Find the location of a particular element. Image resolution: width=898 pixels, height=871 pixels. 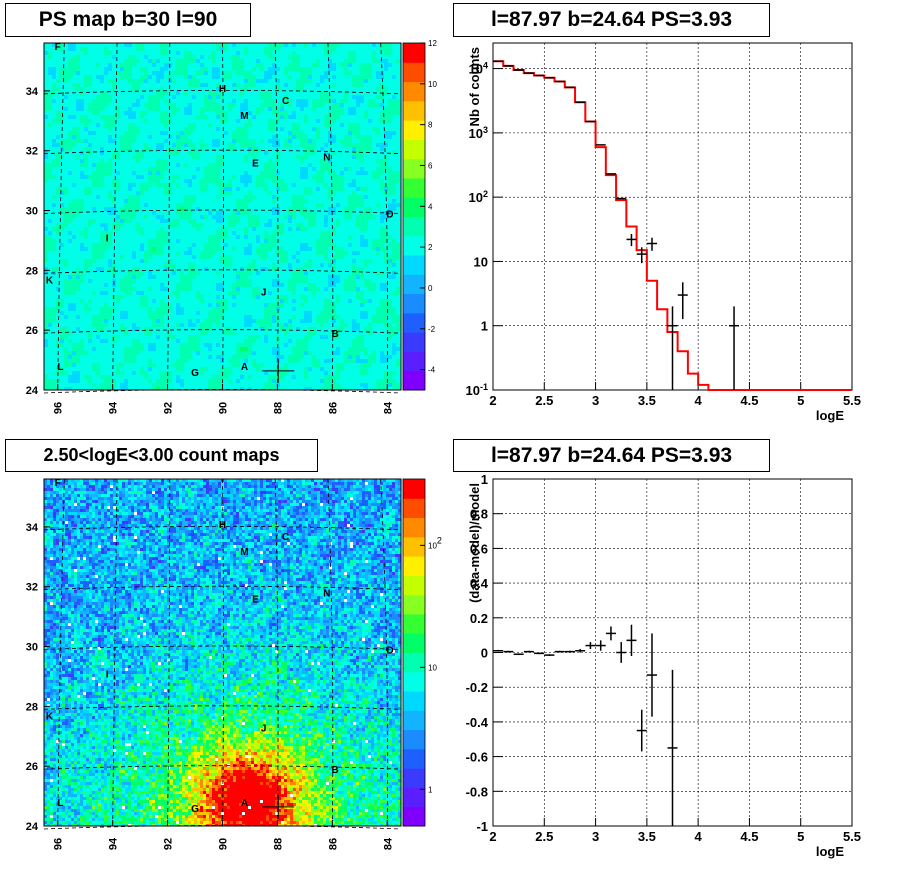

residual-xtick-label-5: 5 is located at coordinates (800, 836).